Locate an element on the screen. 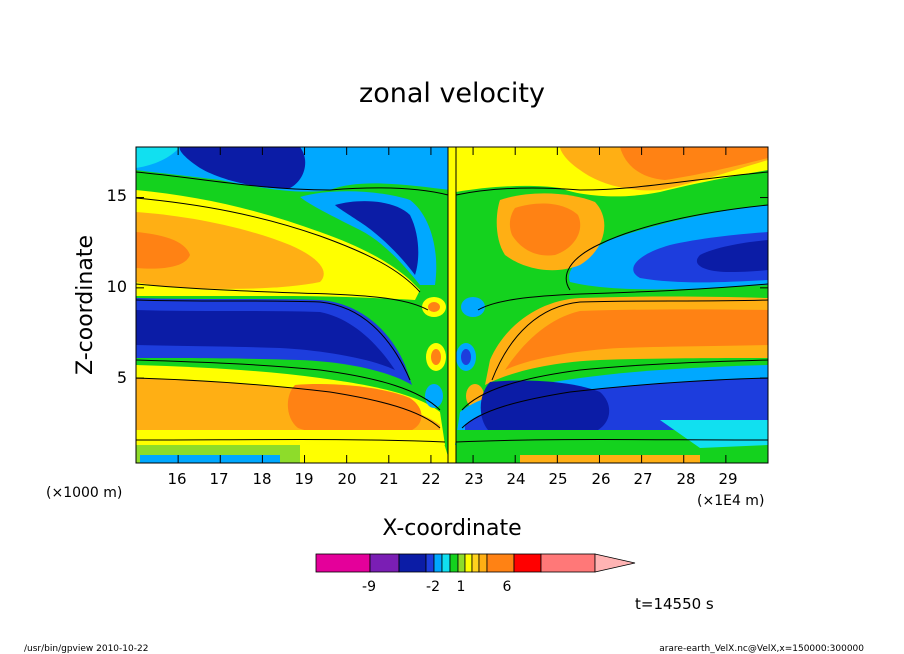 The height and width of the screenshot is (654, 904). colorbar-label: -2 is located at coordinates (433, 587).